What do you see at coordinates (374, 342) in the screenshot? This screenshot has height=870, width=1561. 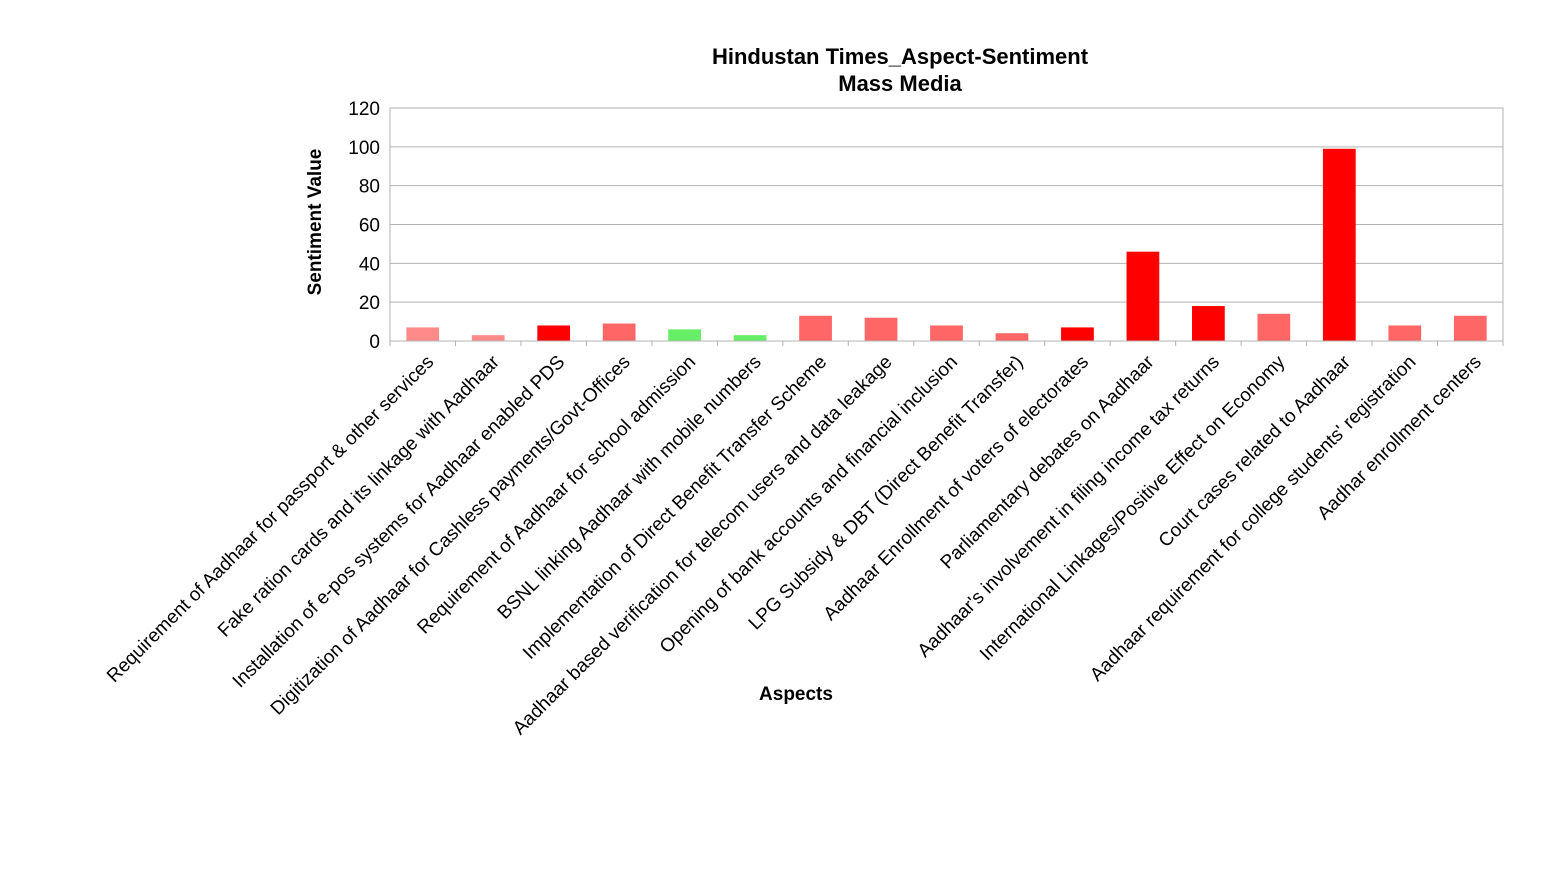 I see `y-tick-label: 0` at bounding box center [374, 342].